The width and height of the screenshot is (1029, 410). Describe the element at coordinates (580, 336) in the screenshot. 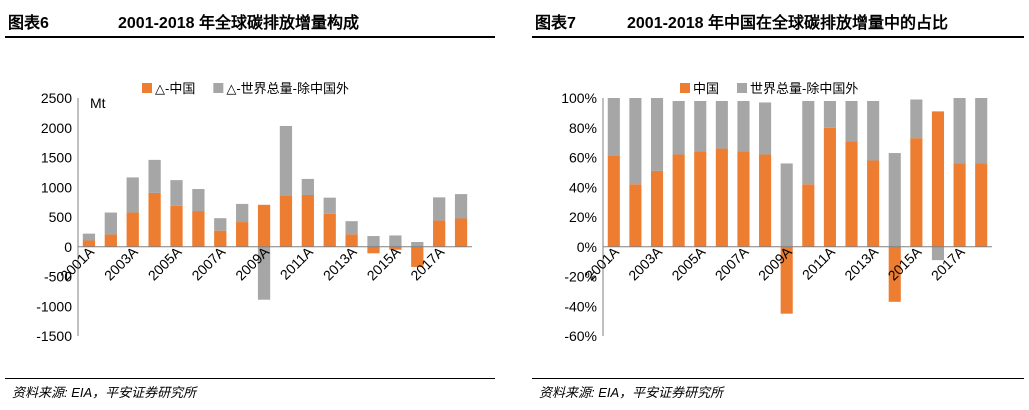

I see `y-tick-label: -60%` at that location.